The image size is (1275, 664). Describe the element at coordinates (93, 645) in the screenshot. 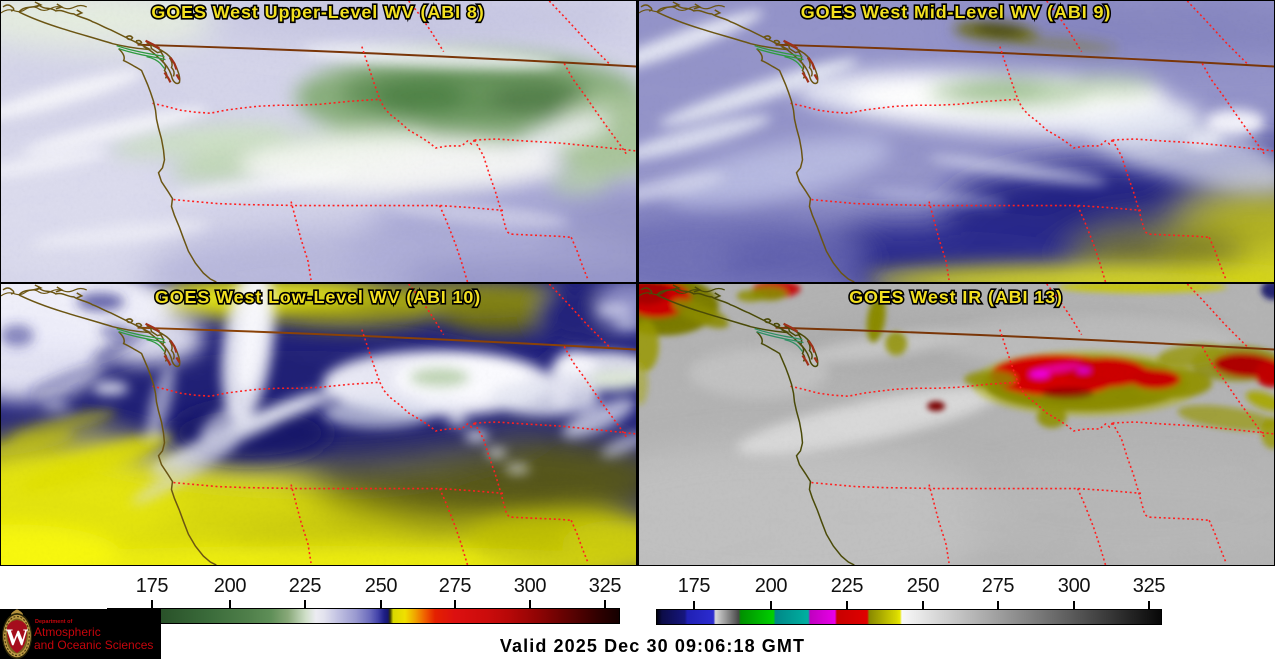

I see `svg-text: and Oceanic Sciences` at that location.